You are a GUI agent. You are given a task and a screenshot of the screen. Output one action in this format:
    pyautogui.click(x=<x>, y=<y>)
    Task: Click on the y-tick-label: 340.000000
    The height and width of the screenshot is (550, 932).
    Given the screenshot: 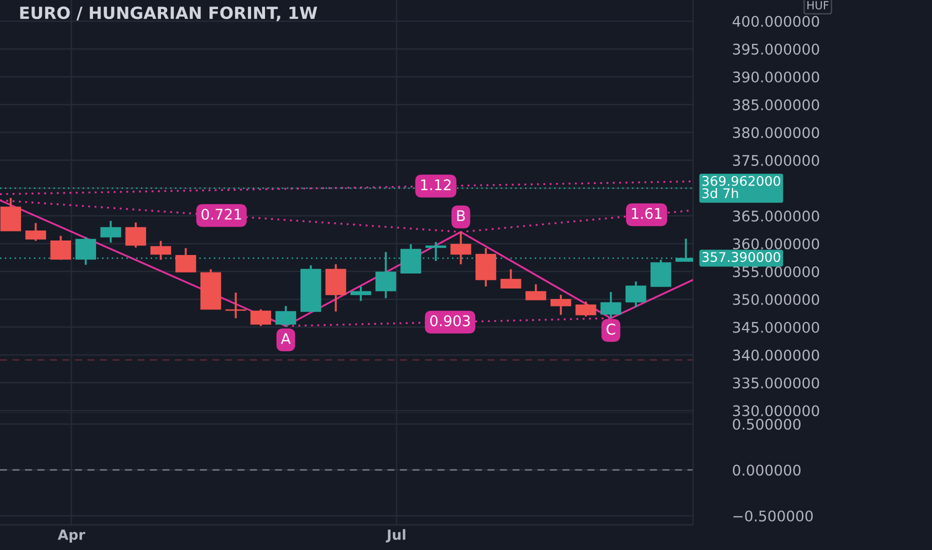 What is the action you would take?
    pyautogui.click(x=776, y=355)
    